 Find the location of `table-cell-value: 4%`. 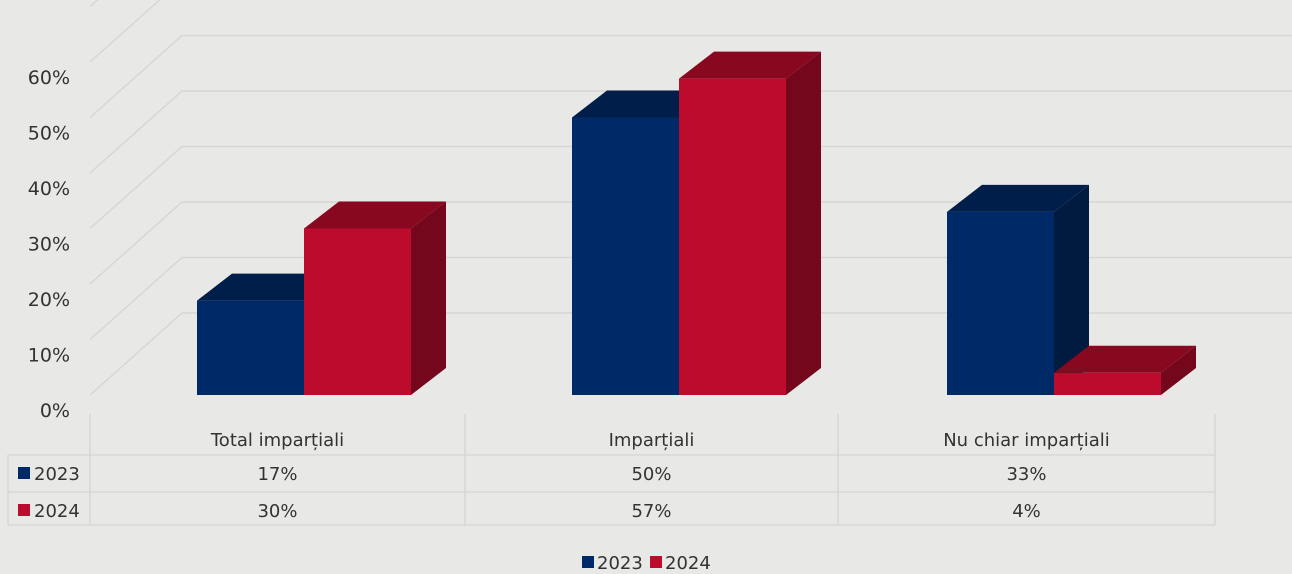

table-cell-value: 4% is located at coordinates (1026, 511).